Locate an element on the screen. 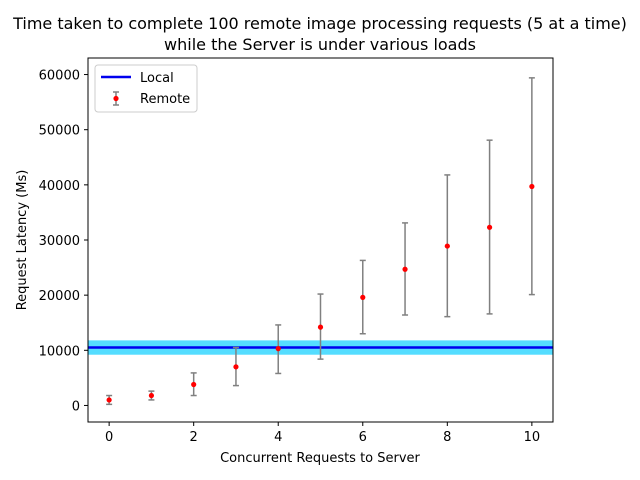 This screenshot has width=640, height=480. x-tick-label: 4 is located at coordinates (278, 437).